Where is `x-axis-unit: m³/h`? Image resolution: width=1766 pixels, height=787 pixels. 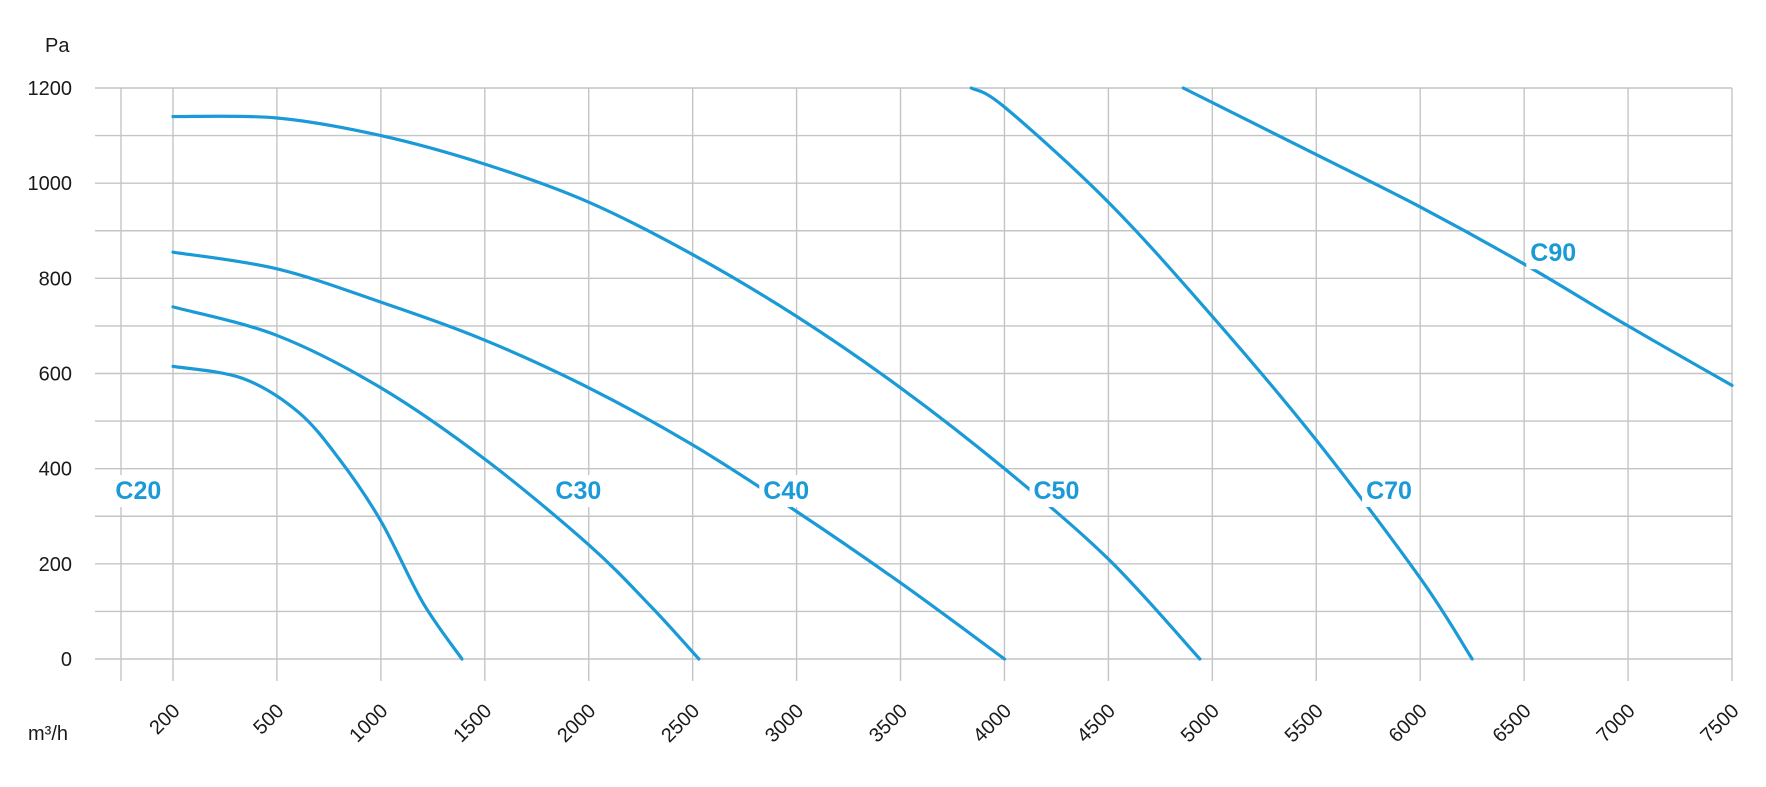
x-axis-unit: m³/h is located at coordinates (48, 734).